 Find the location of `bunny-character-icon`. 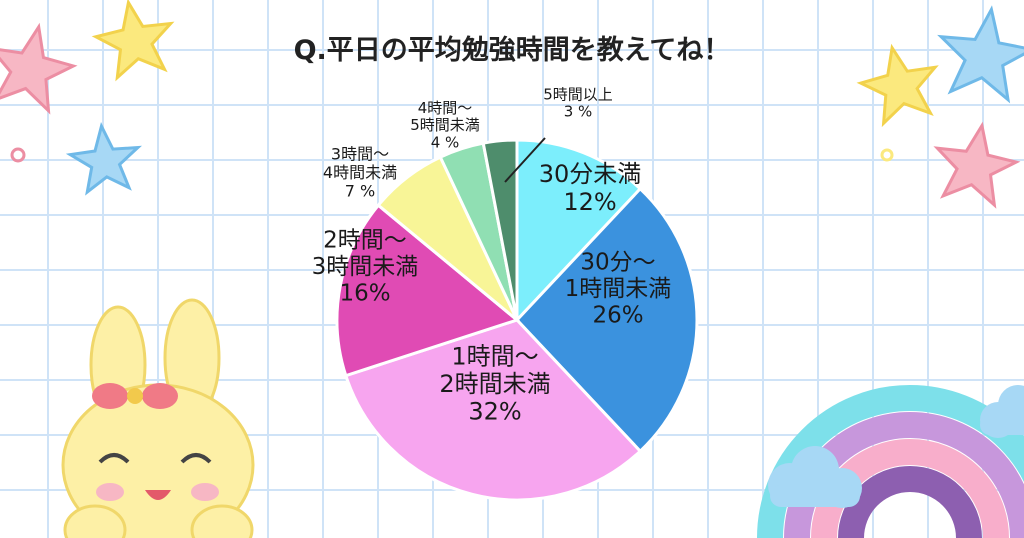

bunny-character-icon is located at coordinates (158, 418).